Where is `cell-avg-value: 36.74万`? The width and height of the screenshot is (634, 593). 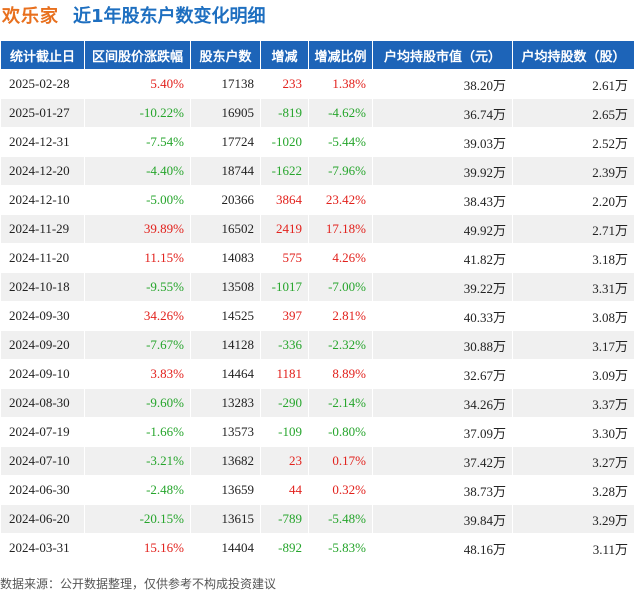 cell-avg-value: 36.74万 is located at coordinates (442, 113).